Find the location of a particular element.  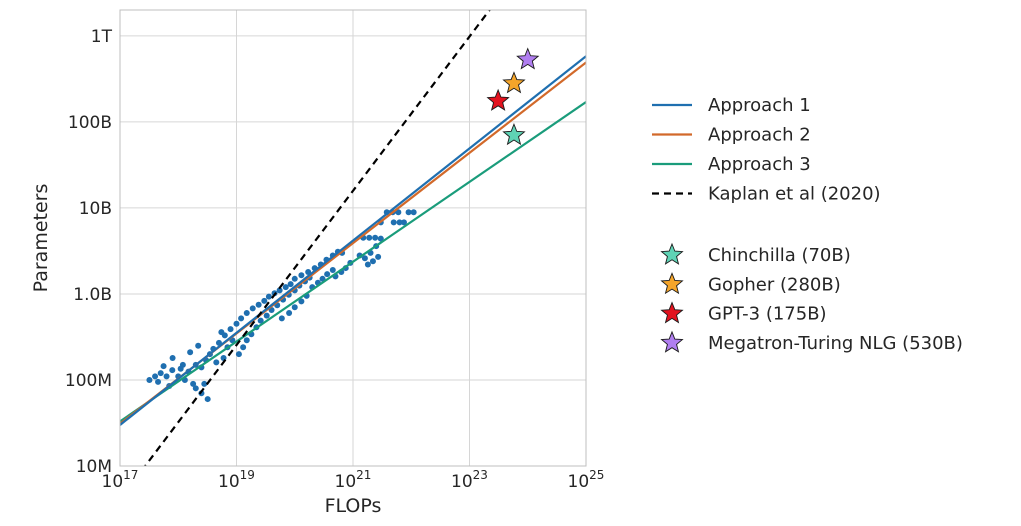

legend-label: Approach 1 is located at coordinates (759, 105).